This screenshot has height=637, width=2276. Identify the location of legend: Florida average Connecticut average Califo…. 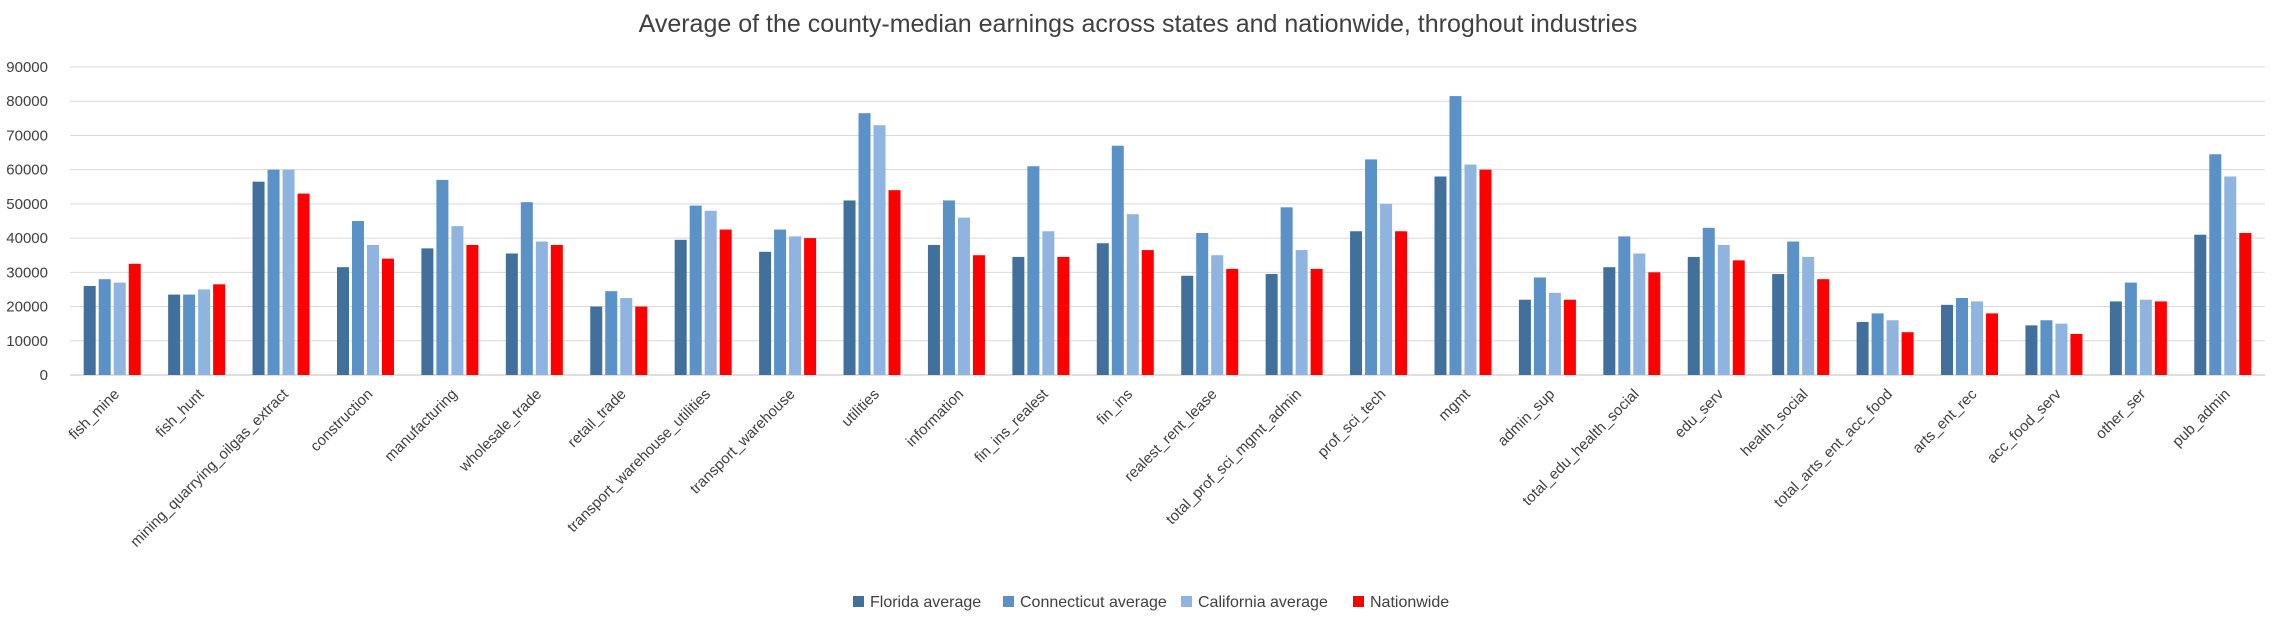
(1151, 602).